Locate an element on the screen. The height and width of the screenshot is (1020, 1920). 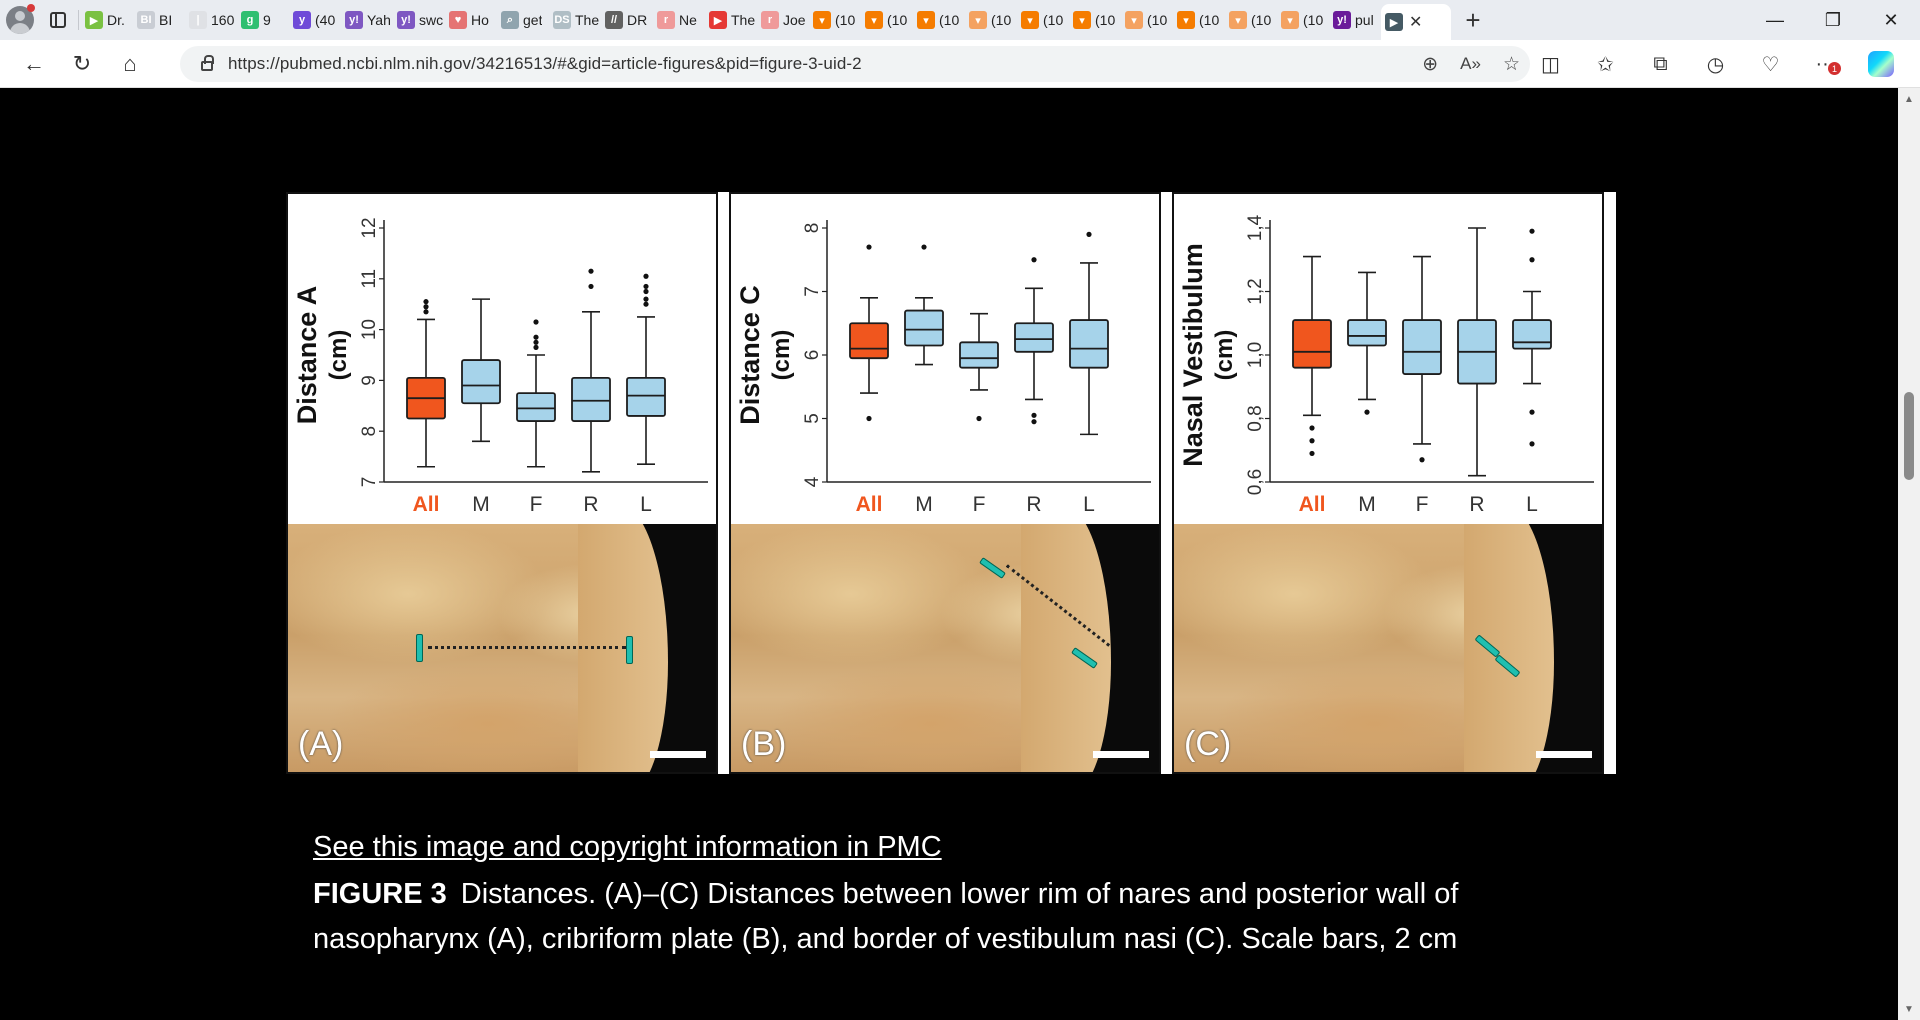
tab-title: 9 is located at coordinates (267, 20).